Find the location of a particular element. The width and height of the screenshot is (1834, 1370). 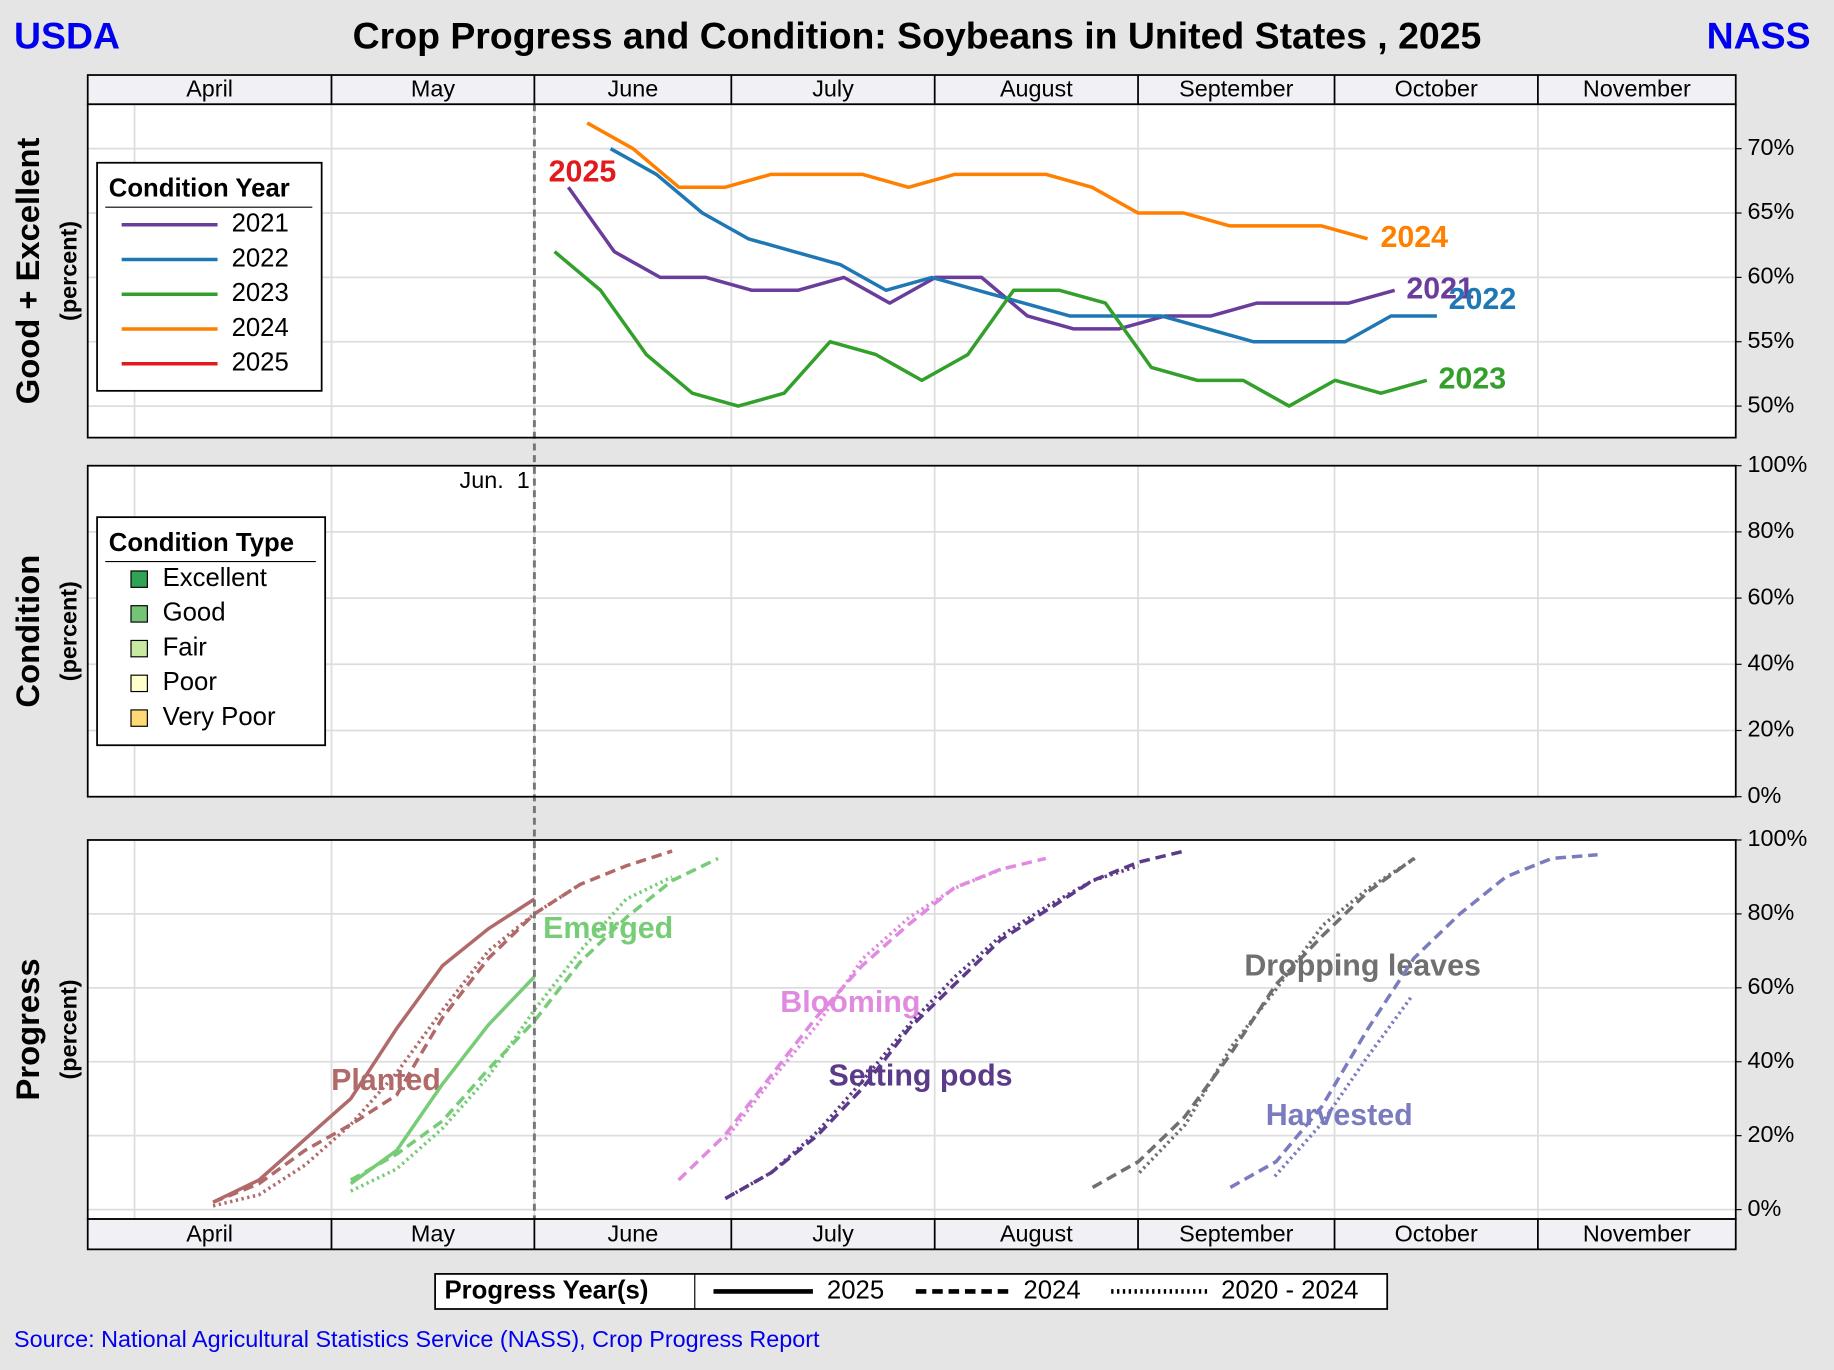

legend-label: 2023 is located at coordinates (260, 293).